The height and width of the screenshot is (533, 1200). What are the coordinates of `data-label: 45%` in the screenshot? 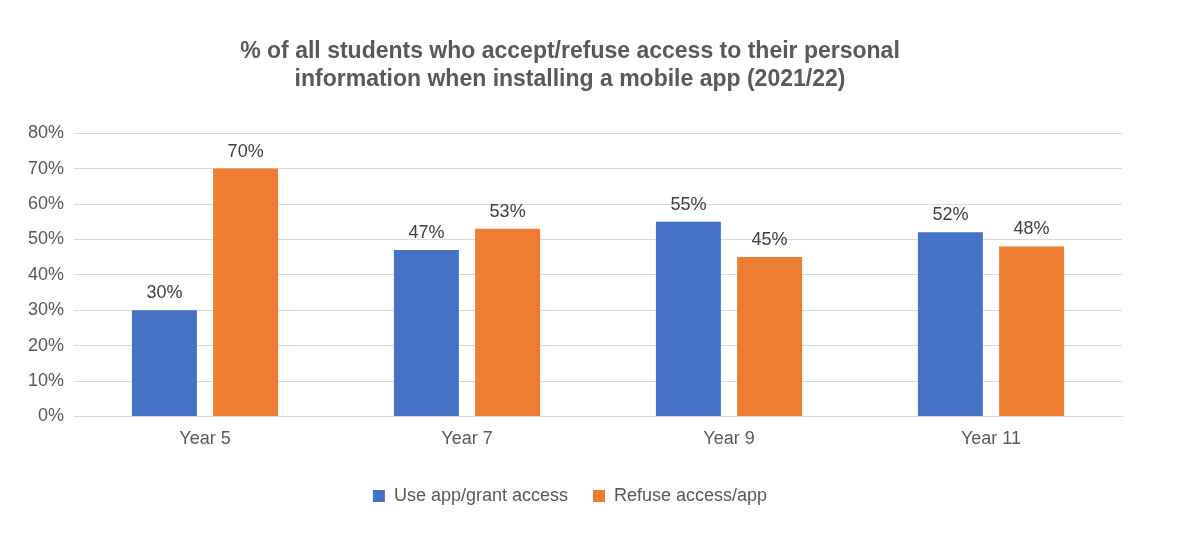 It's located at (769, 239).